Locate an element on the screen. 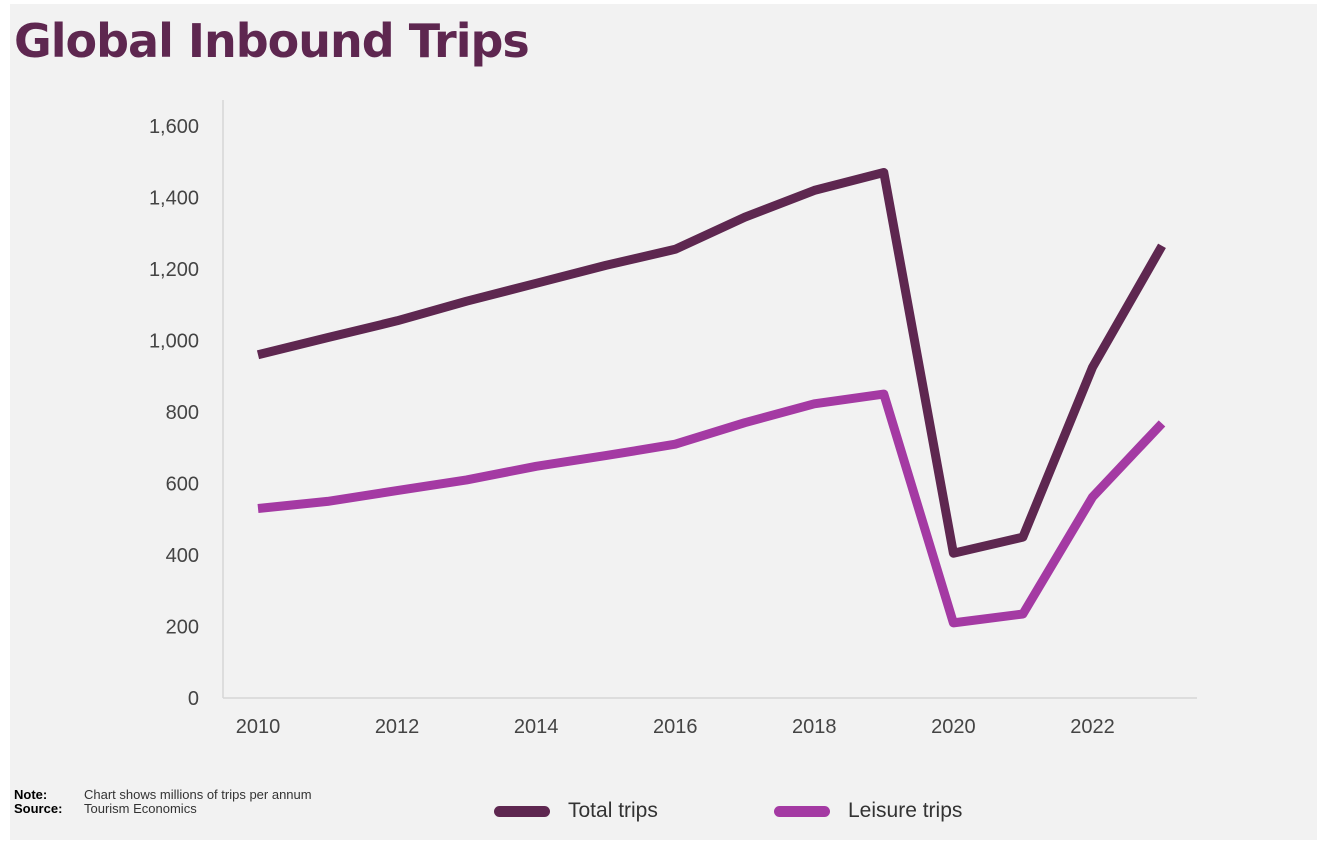  y-tick-label: 1,200 is located at coordinates (174, 270).